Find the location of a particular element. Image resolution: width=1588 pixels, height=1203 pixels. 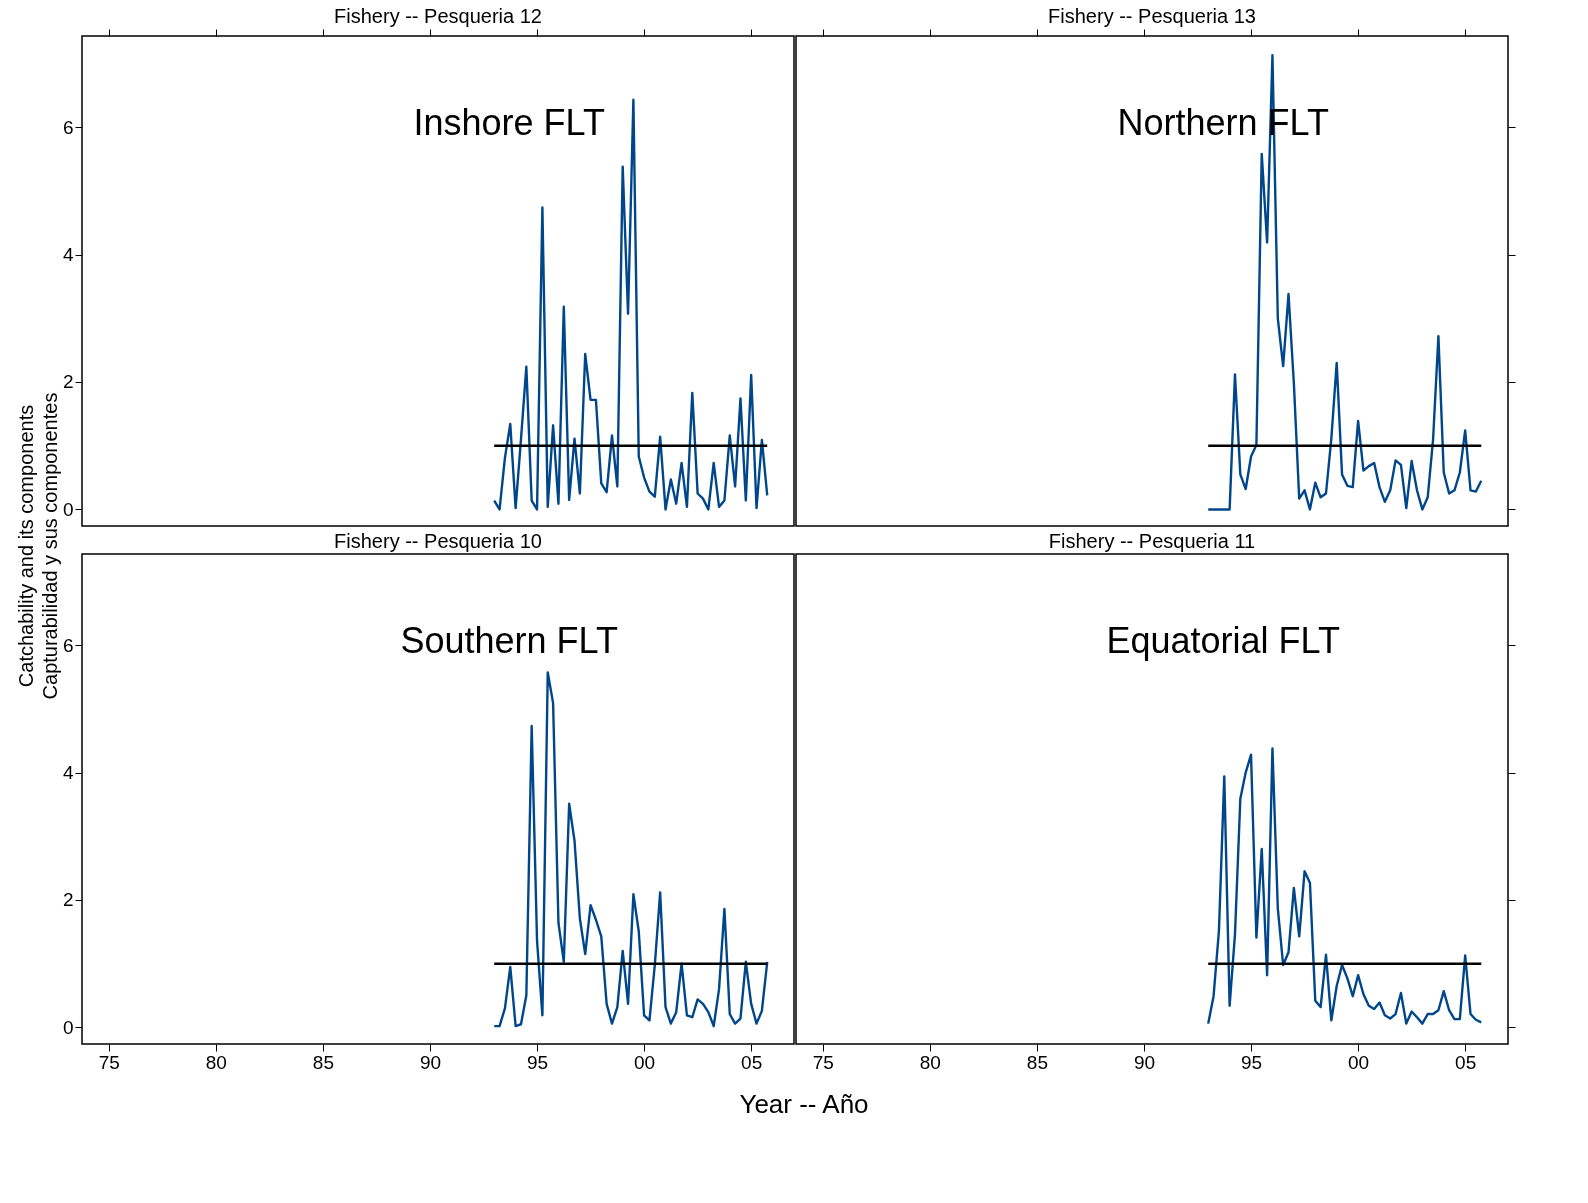

line-series is located at coordinates (631, 849).